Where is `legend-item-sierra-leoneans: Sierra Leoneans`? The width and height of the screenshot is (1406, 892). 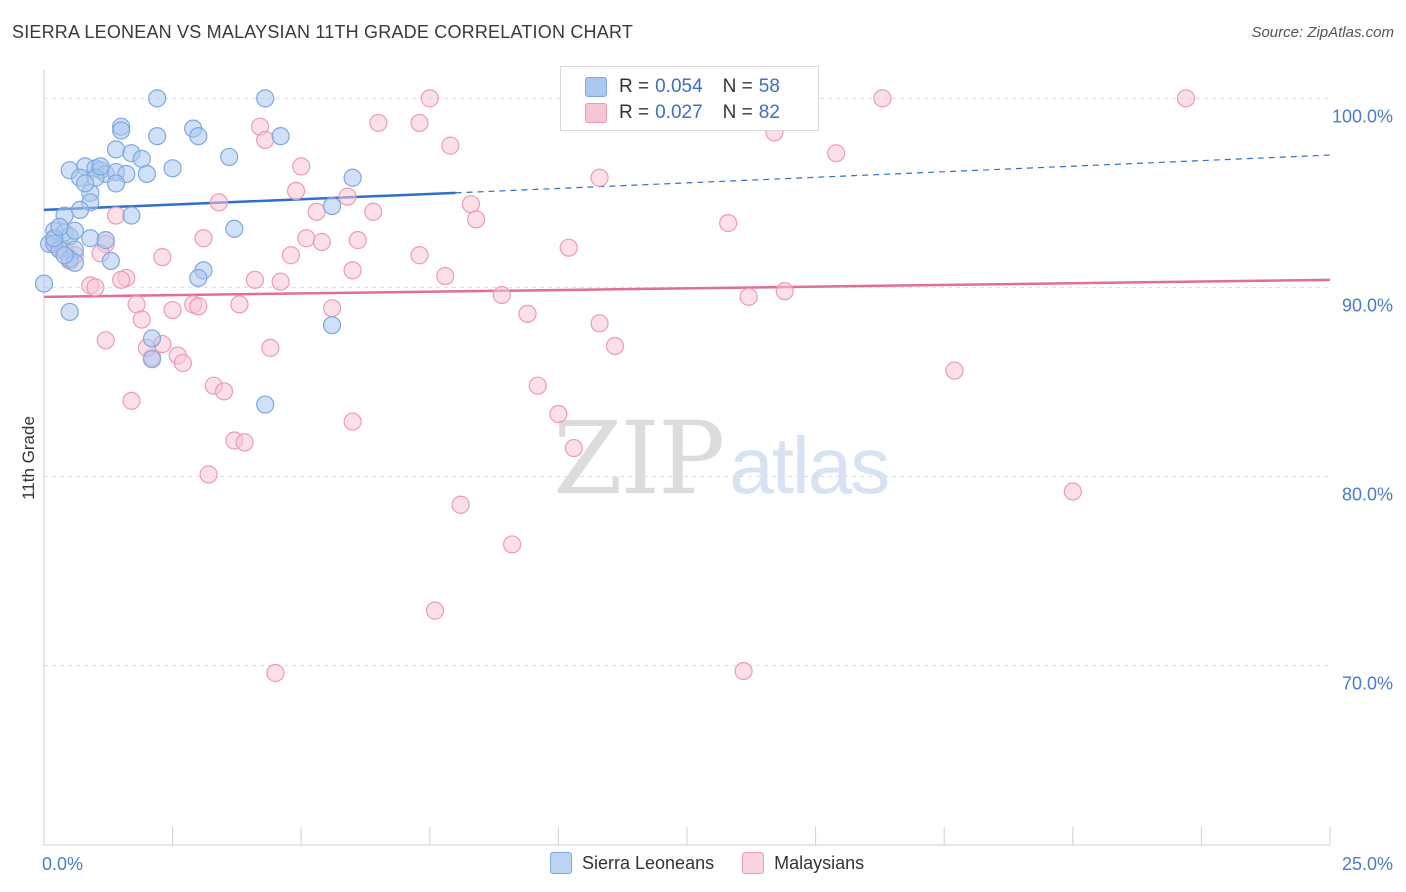
legend-item-sierra-leoneans: Sierra Leoneans is located at coordinates (632, 863).